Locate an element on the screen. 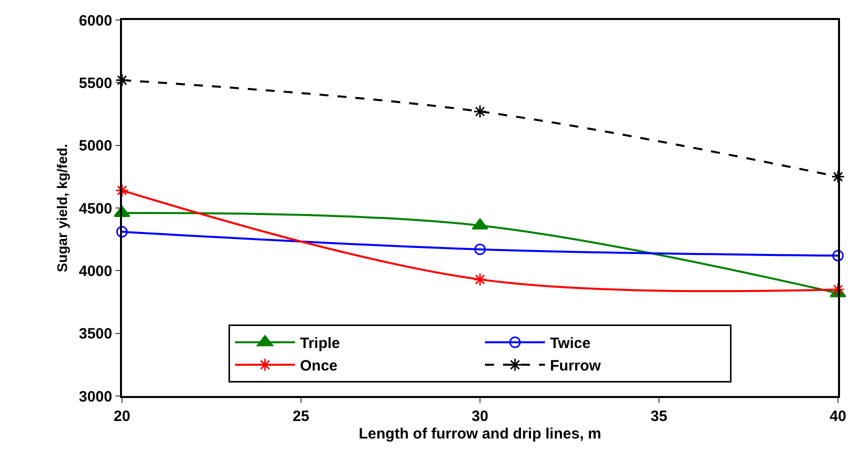  y-tick-label: 5000 is located at coordinates (95, 146).